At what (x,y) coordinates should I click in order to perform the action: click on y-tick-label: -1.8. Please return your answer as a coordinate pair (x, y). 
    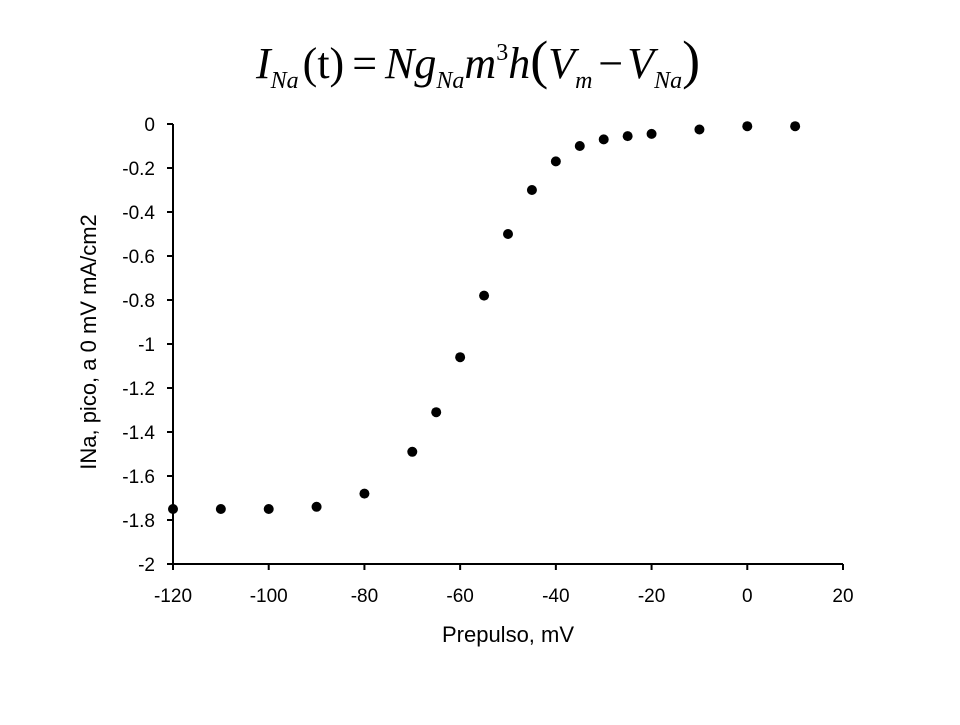
    Looking at the image, I should click on (138, 521).